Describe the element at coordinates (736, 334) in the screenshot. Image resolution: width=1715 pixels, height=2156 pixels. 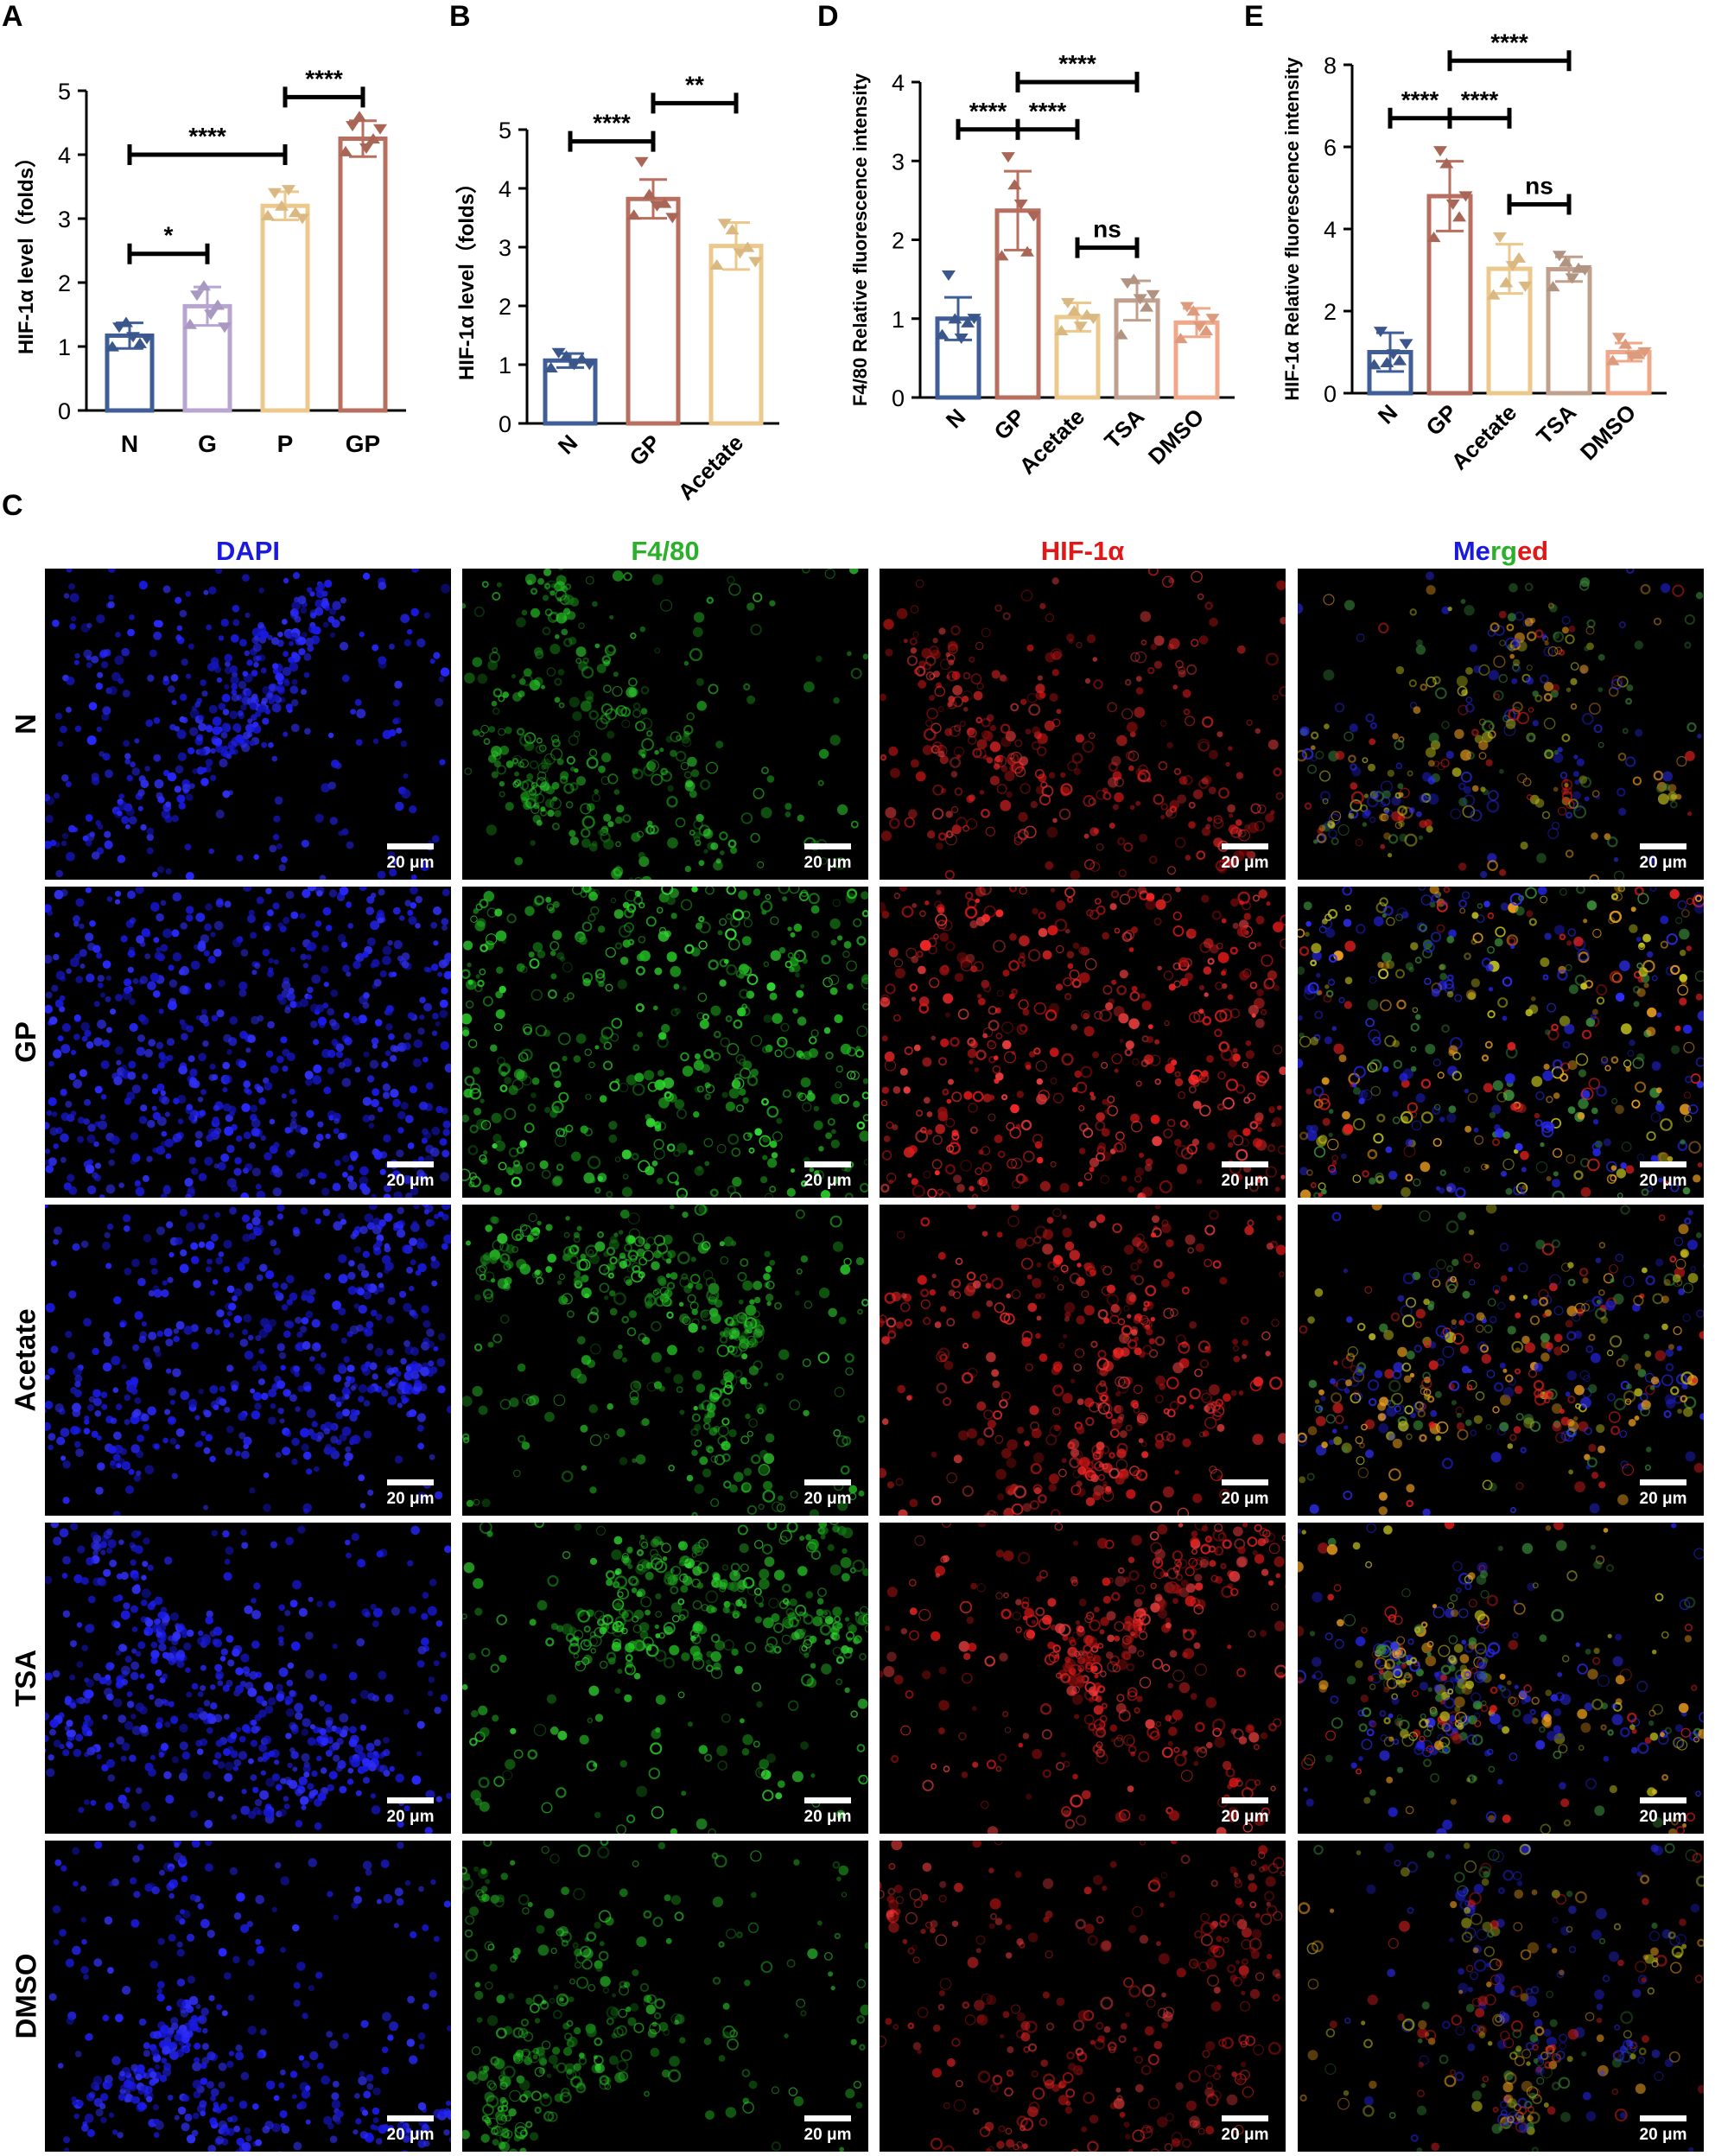
I see `bar-acetate` at that location.